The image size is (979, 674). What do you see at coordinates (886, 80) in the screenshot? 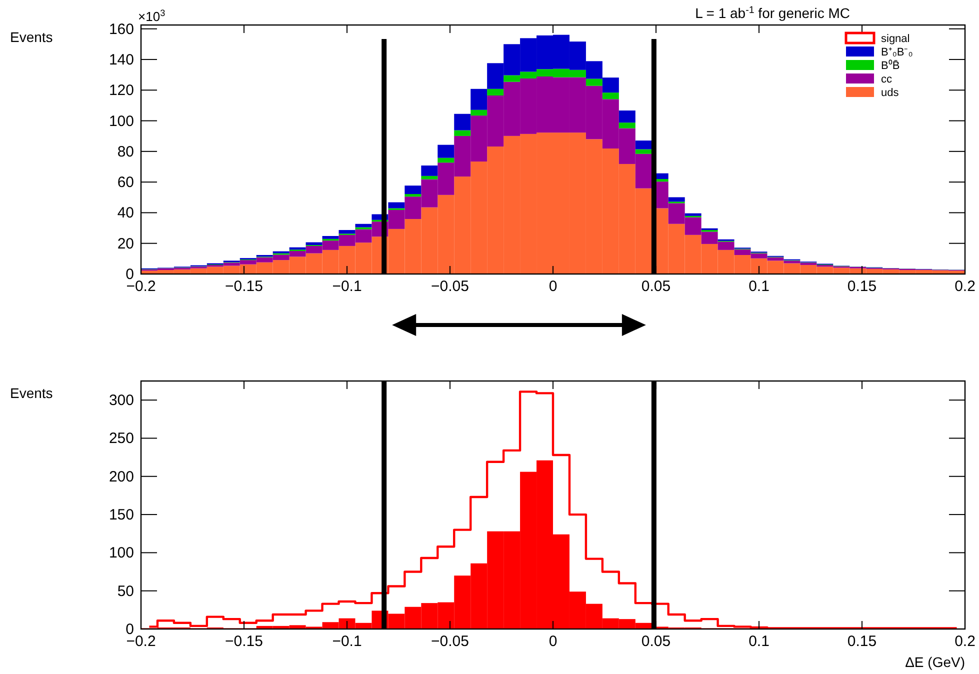
I see `legend-label: cc` at bounding box center [886, 80].